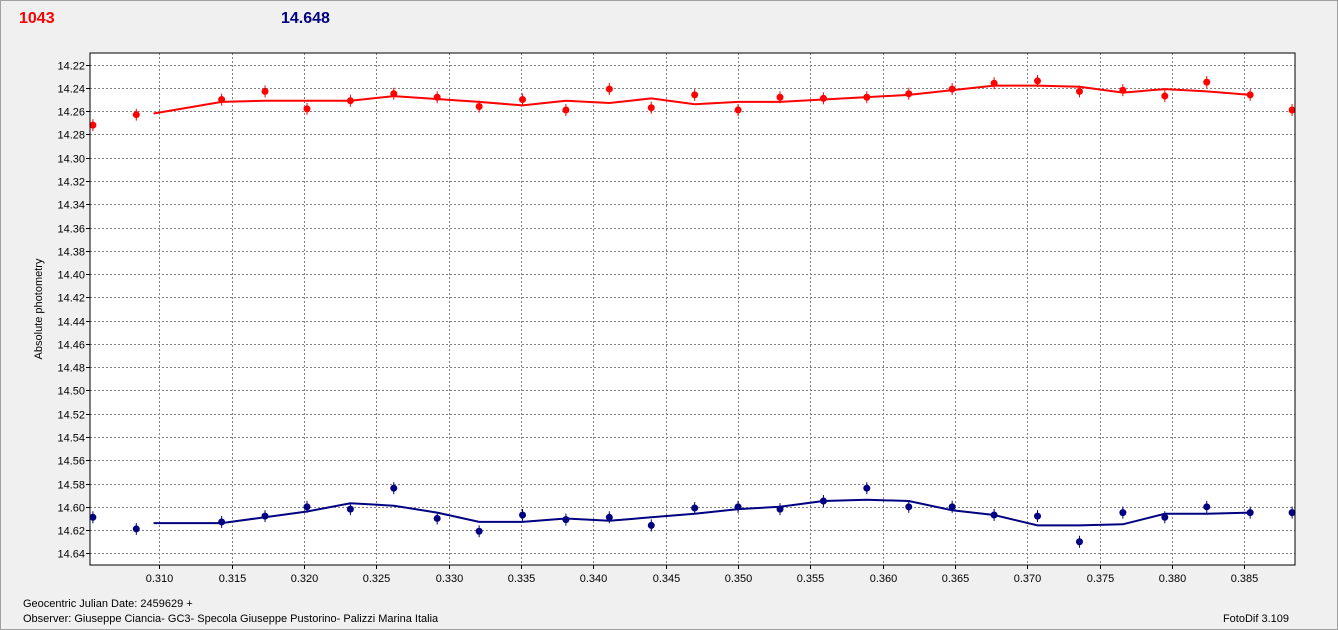 The width and height of the screenshot is (1338, 630). Describe the element at coordinates (233, 579) in the screenshot. I see `x-tick-label: 0.315` at that location.